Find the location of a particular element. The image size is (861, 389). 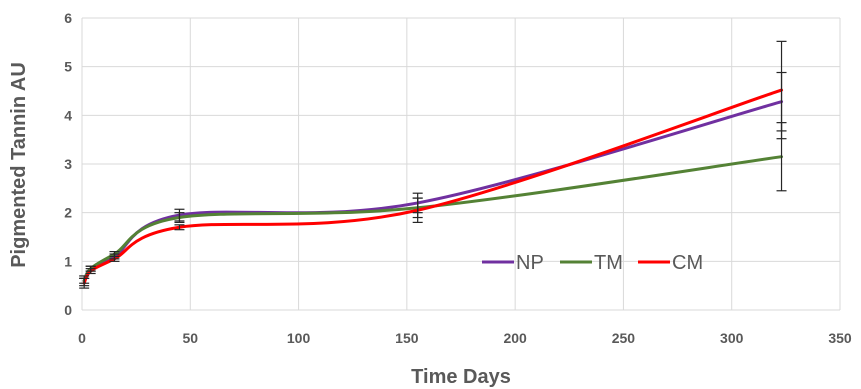

y-tick-label: 6 is located at coordinates (68, 18).